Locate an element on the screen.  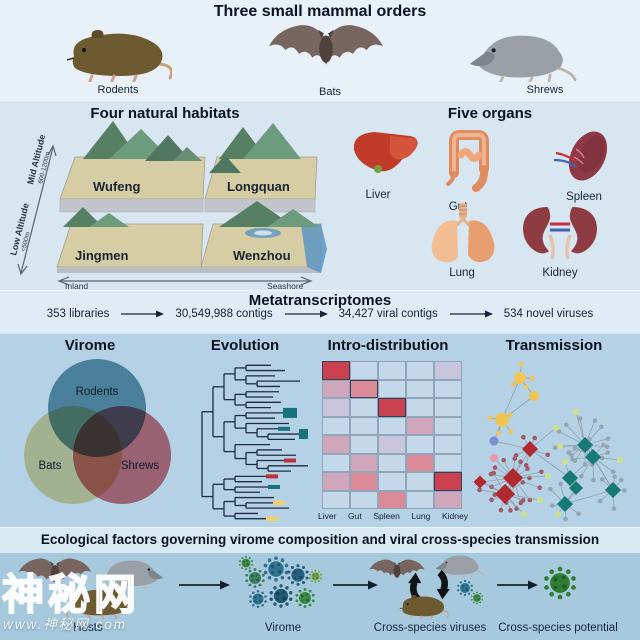
venn-label-rodents: Rodents is located at coordinates (97, 392).